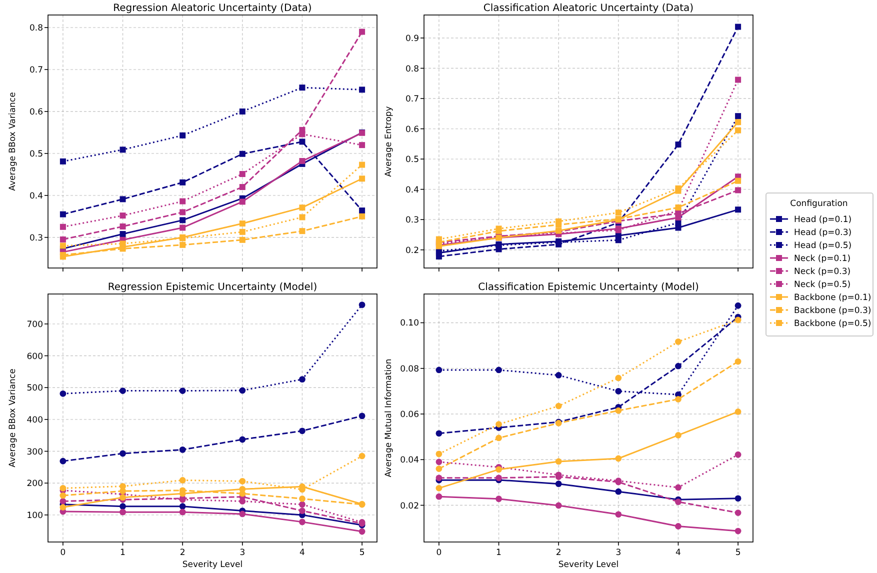  I want to click on y-tick-label: 600, so click(34, 357).